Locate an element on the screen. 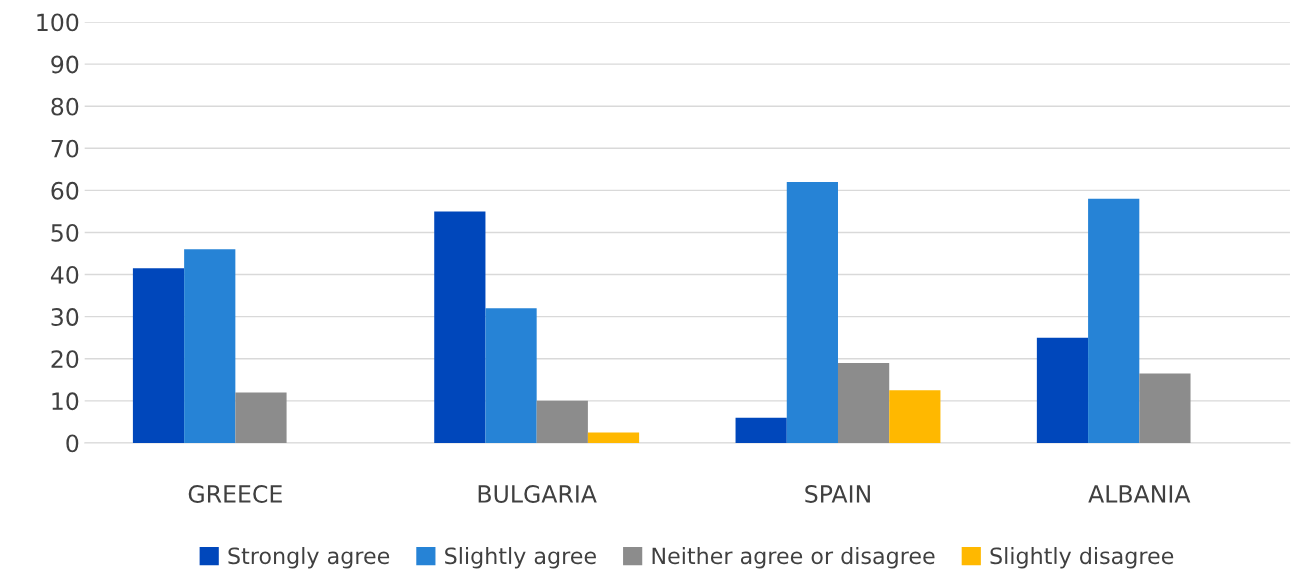 This screenshot has width=1303, height=579. x-tick-label: SPAIN is located at coordinates (837, 494).